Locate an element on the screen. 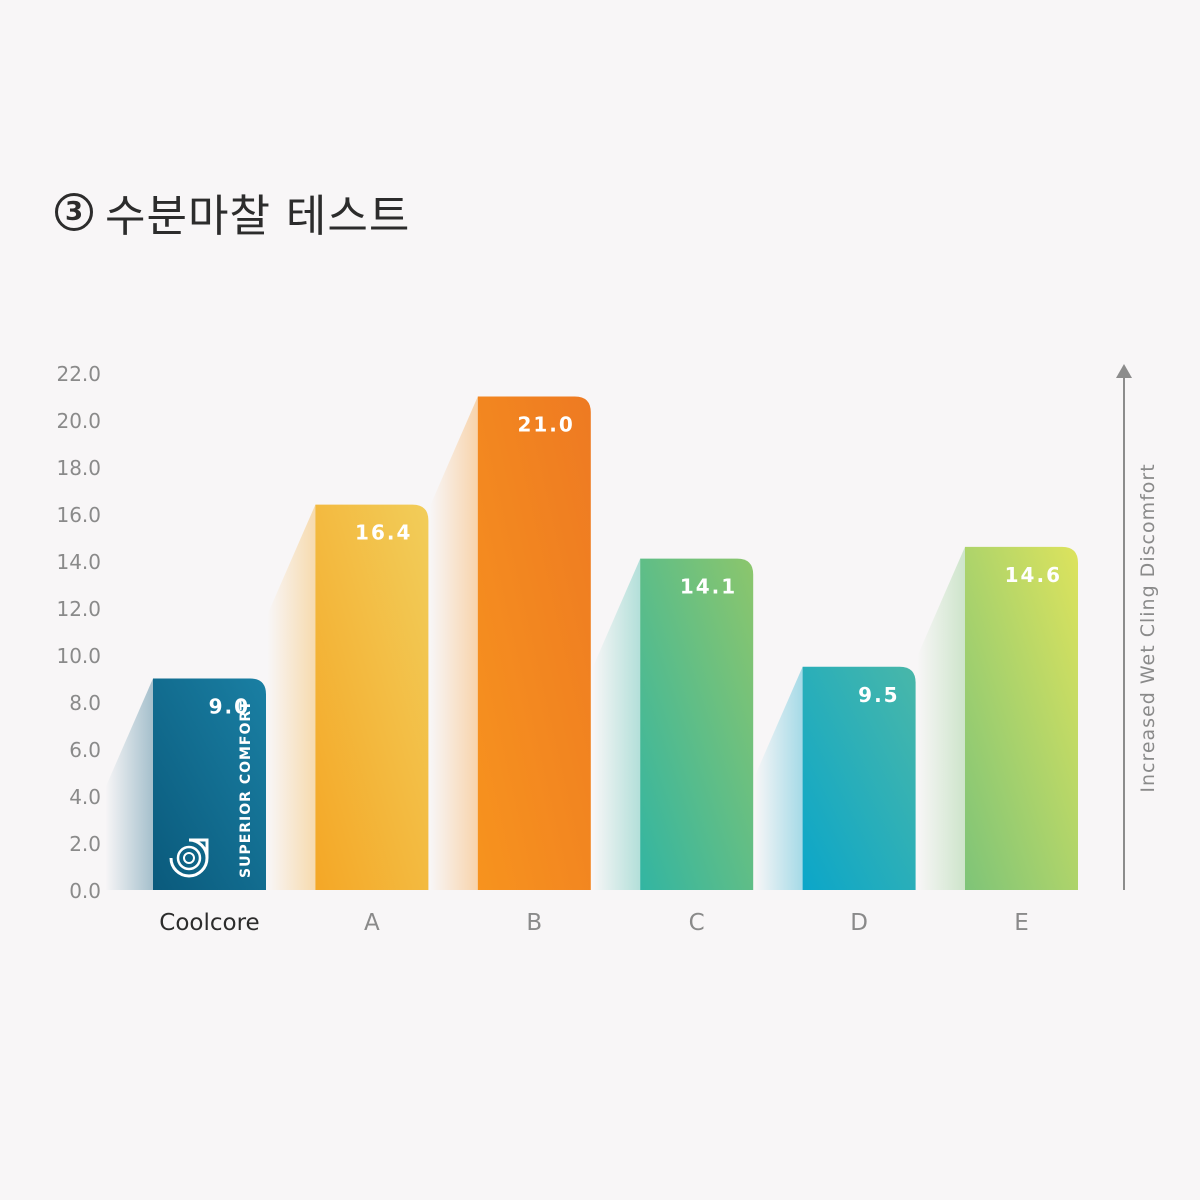 The height and width of the screenshot is (1200, 1200). page-title: 3 수분마찰 테스트 is located at coordinates (232, 212).